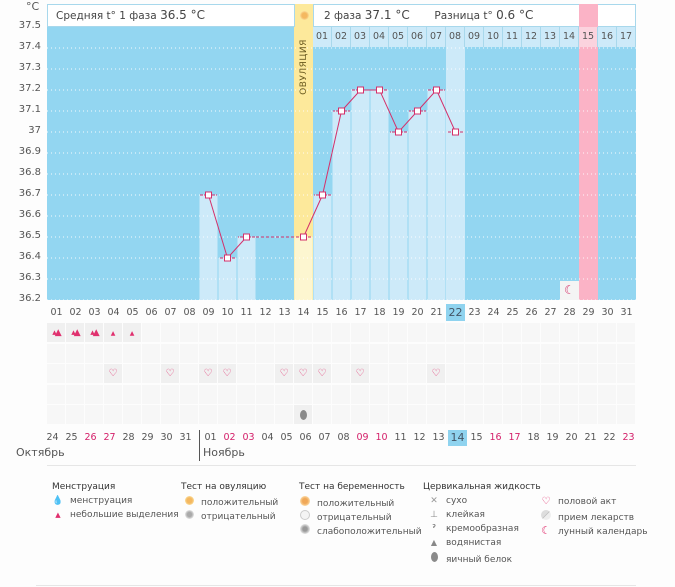 This screenshot has width=675, height=587. Describe the element at coordinates (607, 312) in the screenshot. I see `x-tick-label: 30` at that location.